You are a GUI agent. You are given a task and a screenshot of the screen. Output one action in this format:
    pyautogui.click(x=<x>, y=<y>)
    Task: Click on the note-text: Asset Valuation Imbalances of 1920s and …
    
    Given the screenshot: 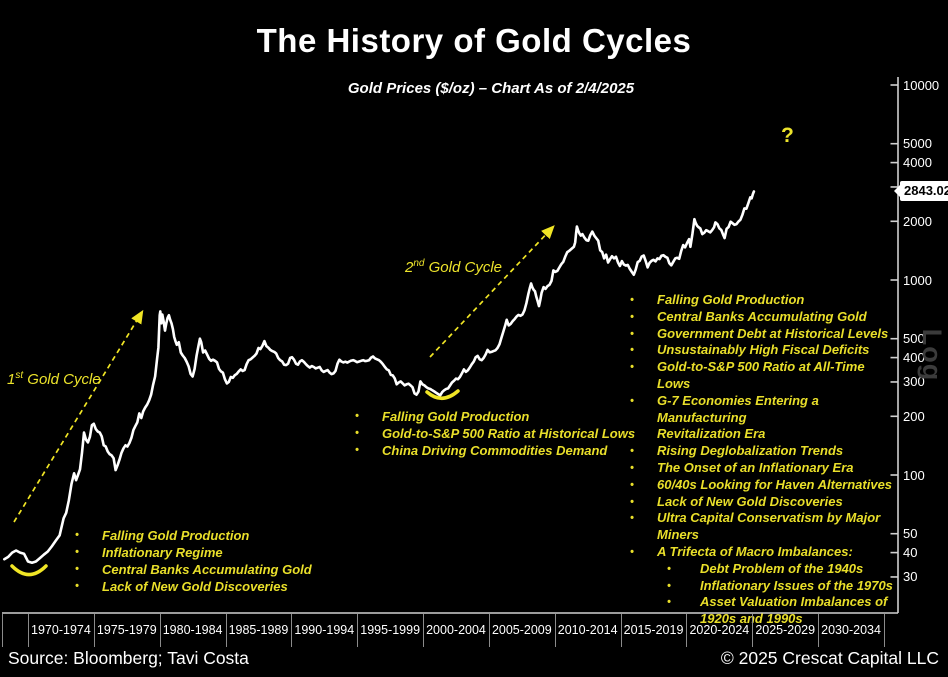 What is the action you would take?
    pyautogui.click(x=794, y=610)
    